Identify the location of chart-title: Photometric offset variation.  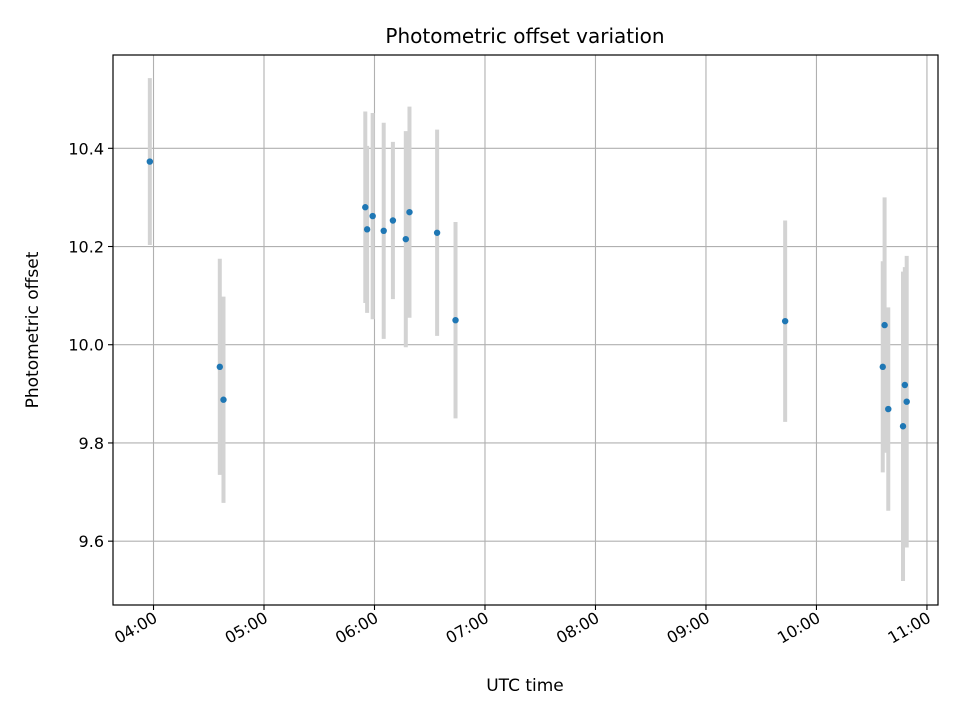
(524, 36).